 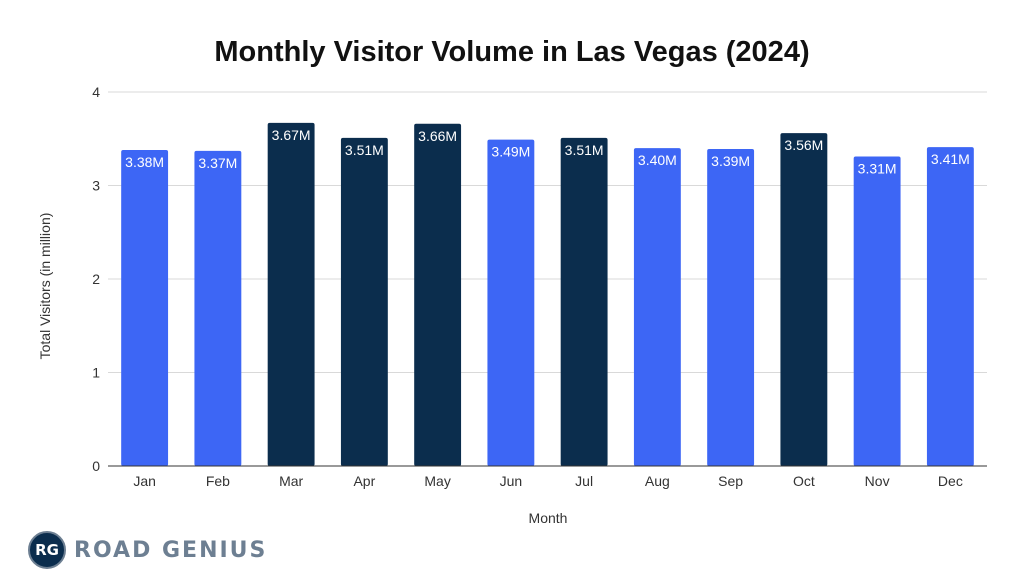 I want to click on road-genius-logo-icon: RG, so click(x=47, y=550).